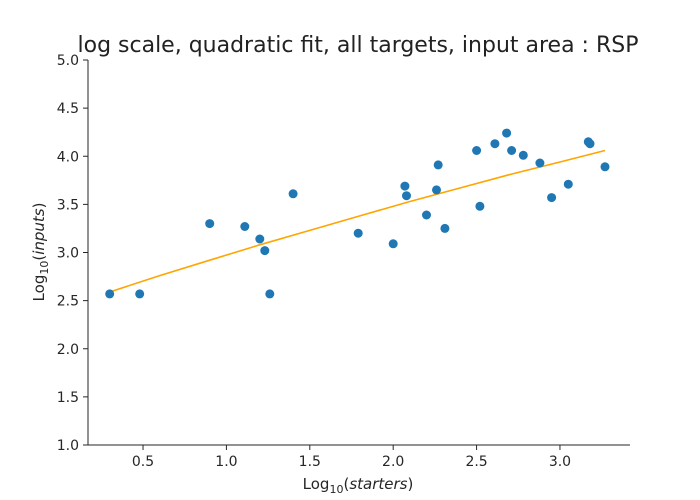  What do you see at coordinates (410, 484) in the screenshot?
I see `x-axis-label-close: )` at bounding box center [410, 484].